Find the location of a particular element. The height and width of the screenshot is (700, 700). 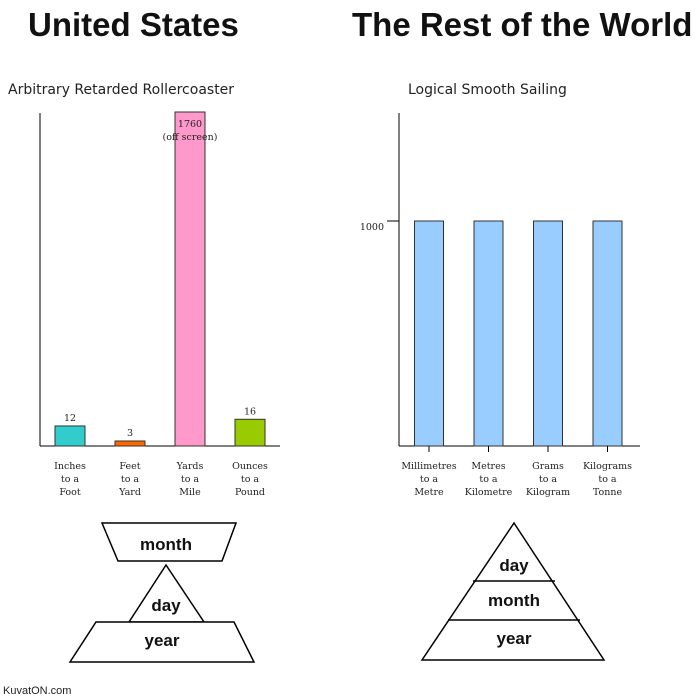

bar-value-label: 16 is located at coordinates (250, 411).